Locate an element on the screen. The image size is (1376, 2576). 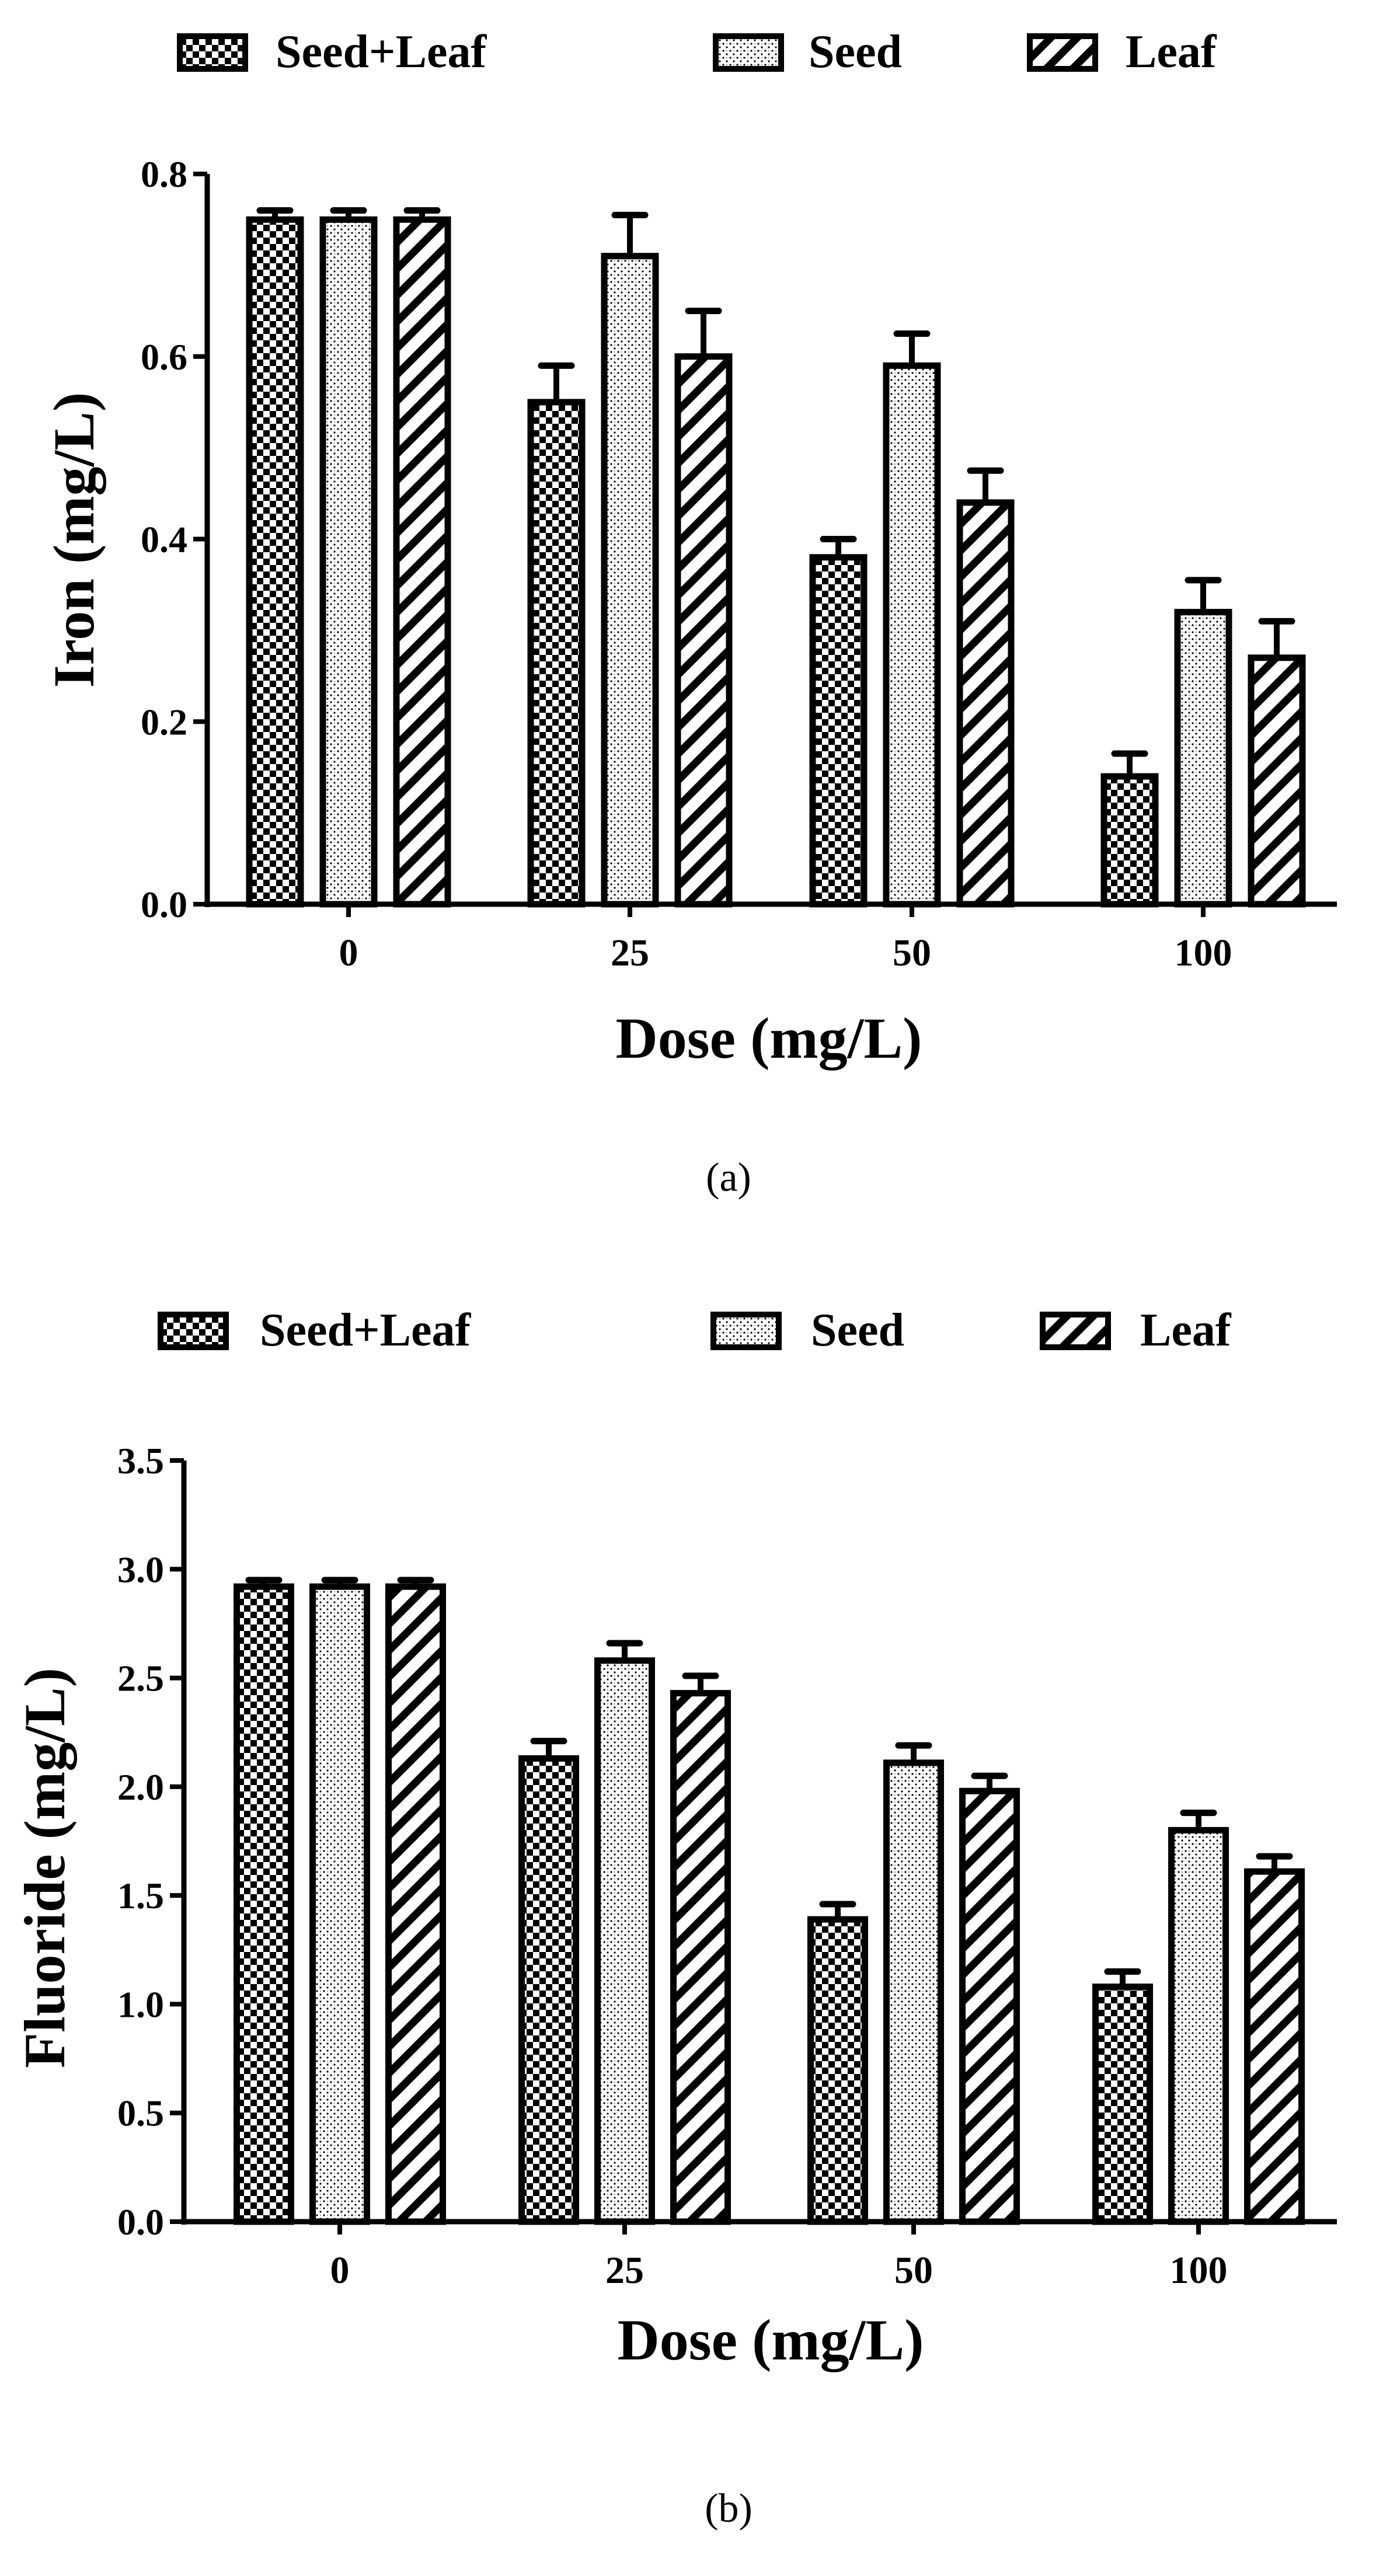
caption-a: (a) is located at coordinates (728, 1178).